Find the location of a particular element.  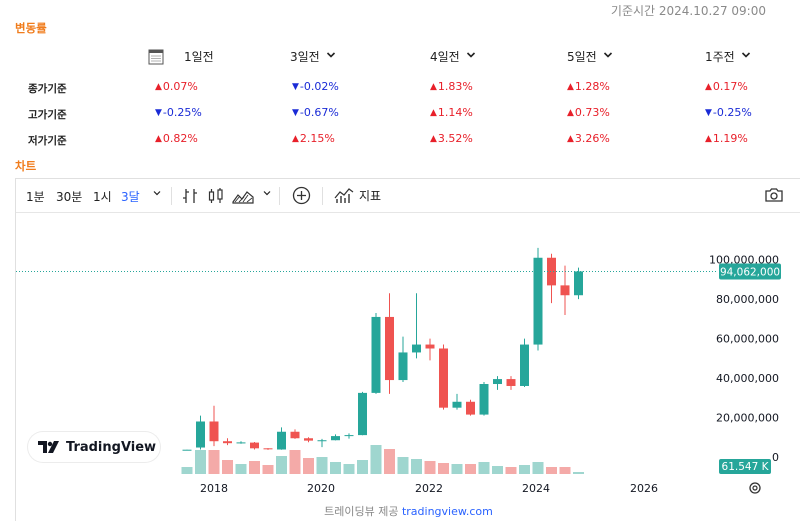

change-text: 3.52% is located at coordinates (455, 138).